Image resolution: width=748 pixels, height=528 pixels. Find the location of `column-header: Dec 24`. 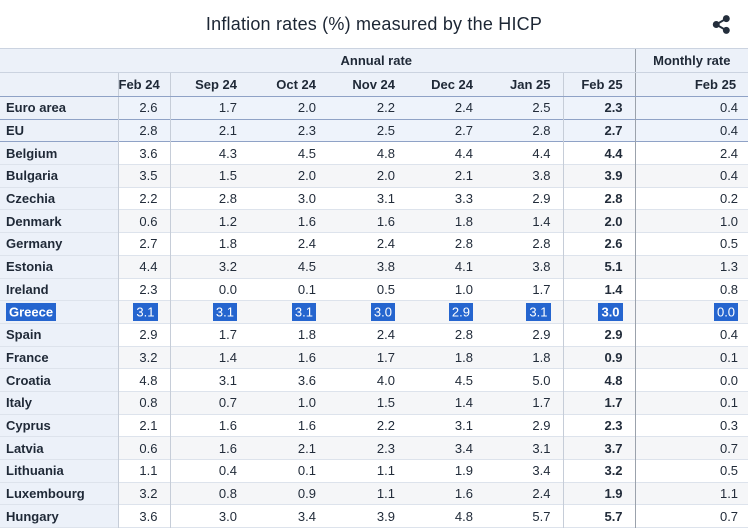

column-header: Dec 24 is located at coordinates (446, 84).